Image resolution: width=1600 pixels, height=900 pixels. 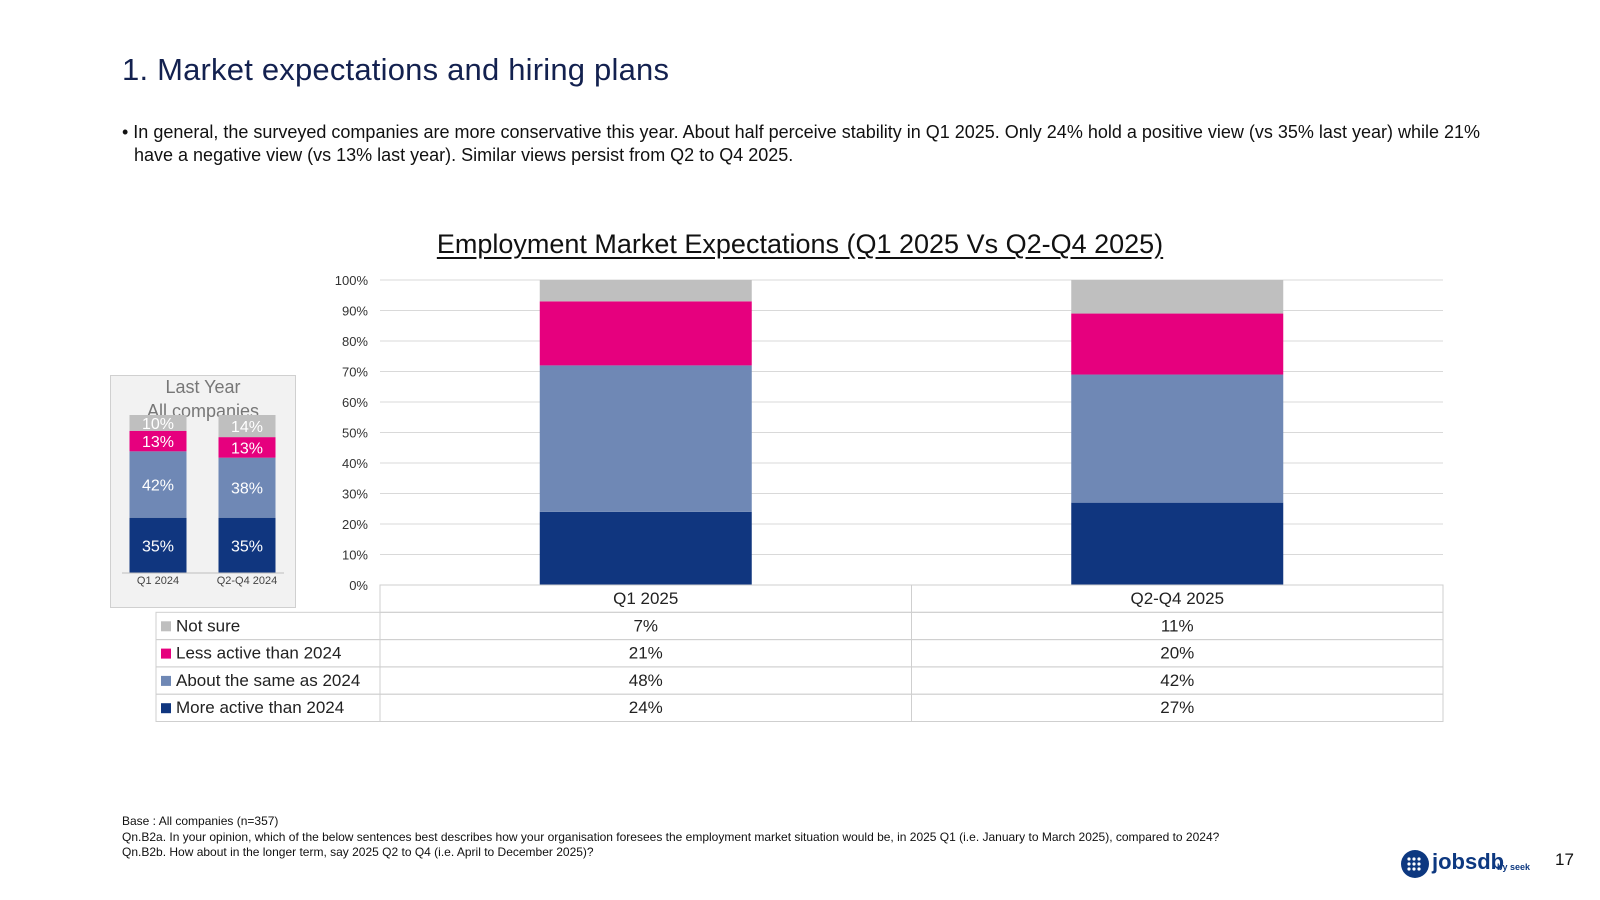 What do you see at coordinates (1415, 864) in the screenshot?
I see `jobsdb-logo-icon` at bounding box center [1415, 864].